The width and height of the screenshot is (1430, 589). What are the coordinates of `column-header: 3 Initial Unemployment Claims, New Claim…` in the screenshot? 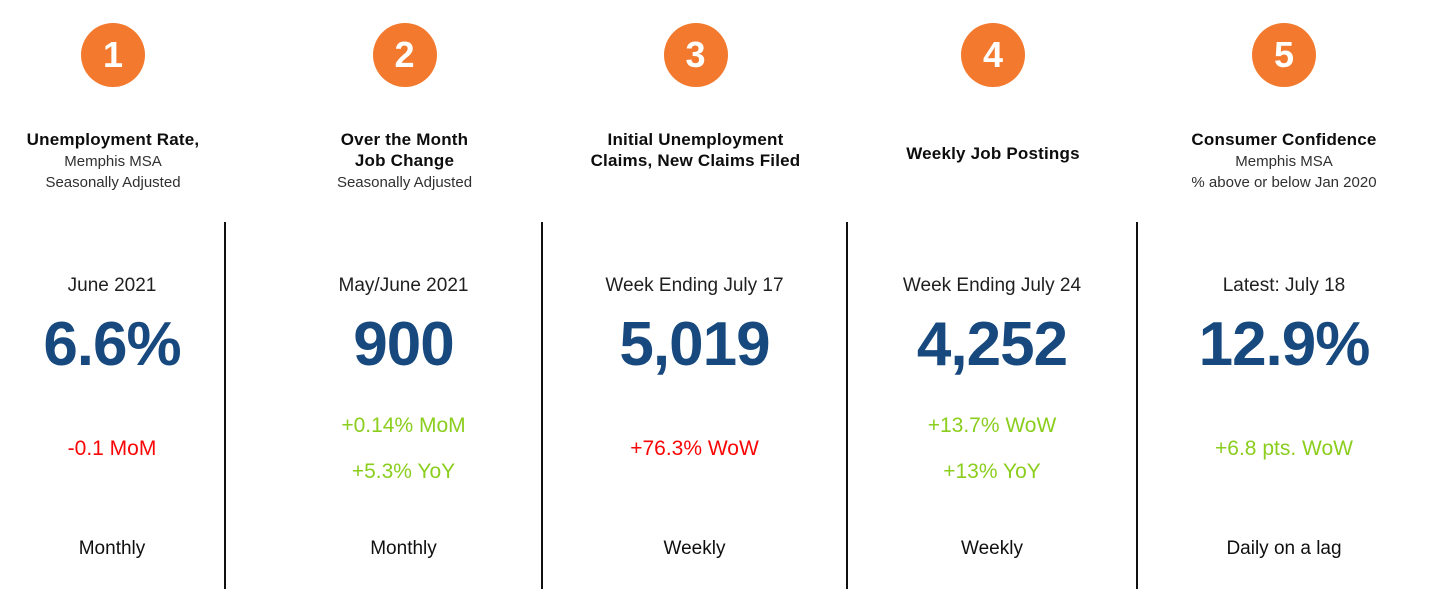 It's located at (695, 111).